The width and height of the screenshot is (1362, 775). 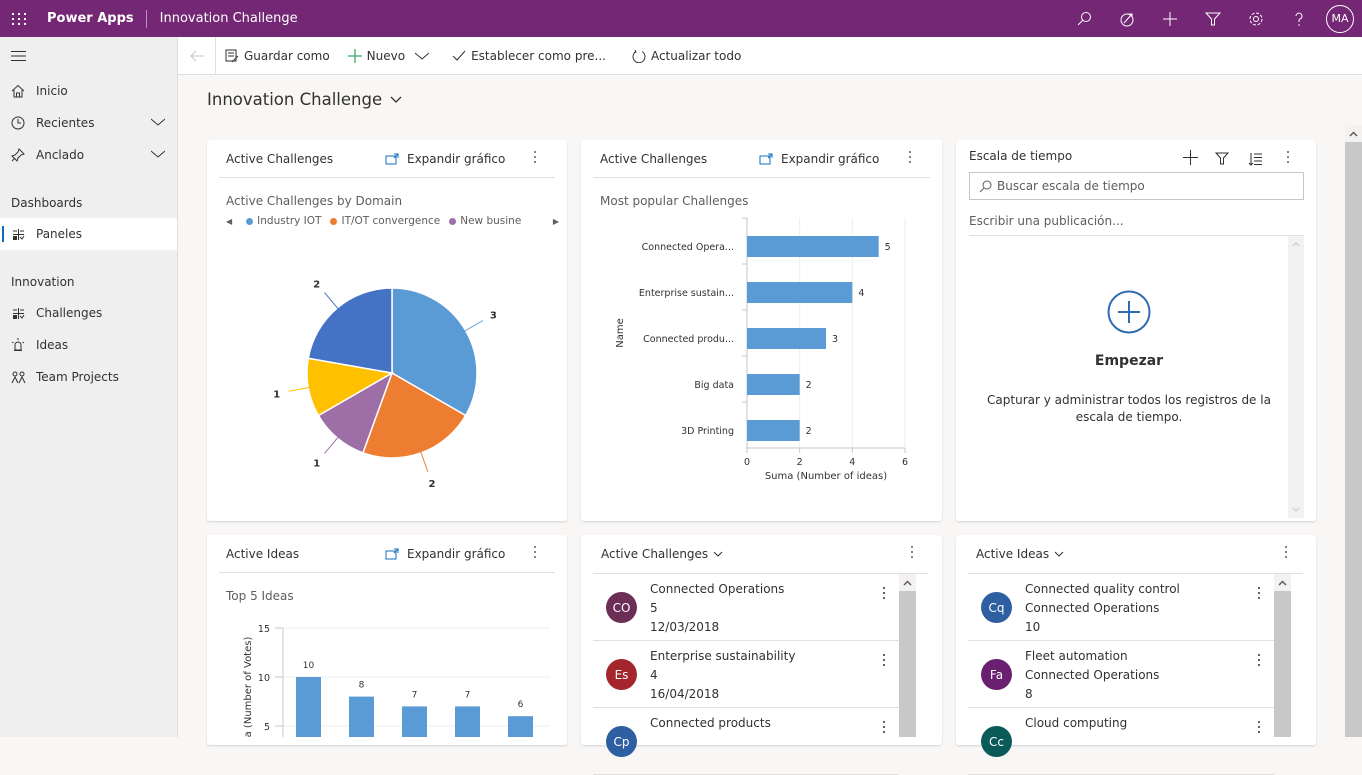 I want to click on pie-data-label: 1, so click(x=276, y=394).